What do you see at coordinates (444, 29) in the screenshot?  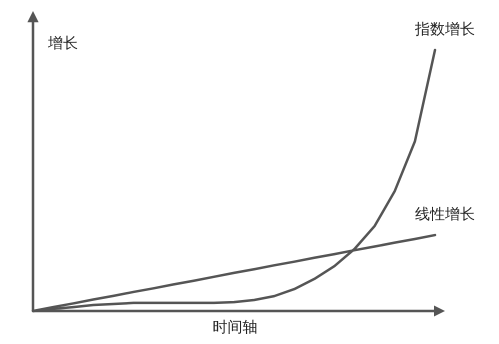 I see `series-label: 指数增长` at bounding box center [444, 29].